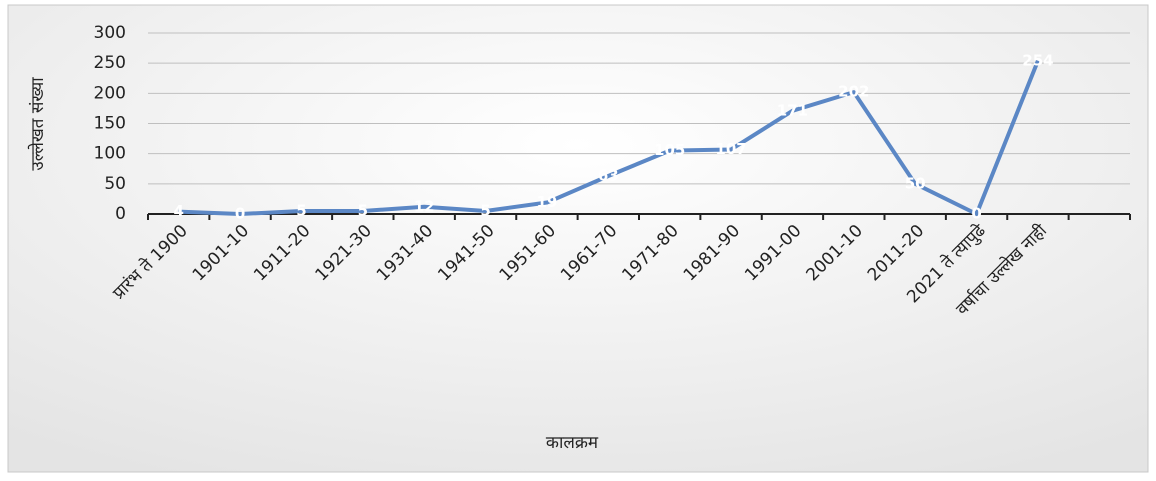  Describe the element at coordinates (37, 124) in the screenshot. I see `y-axis-label: उल्लेखत संख्या` at that location.